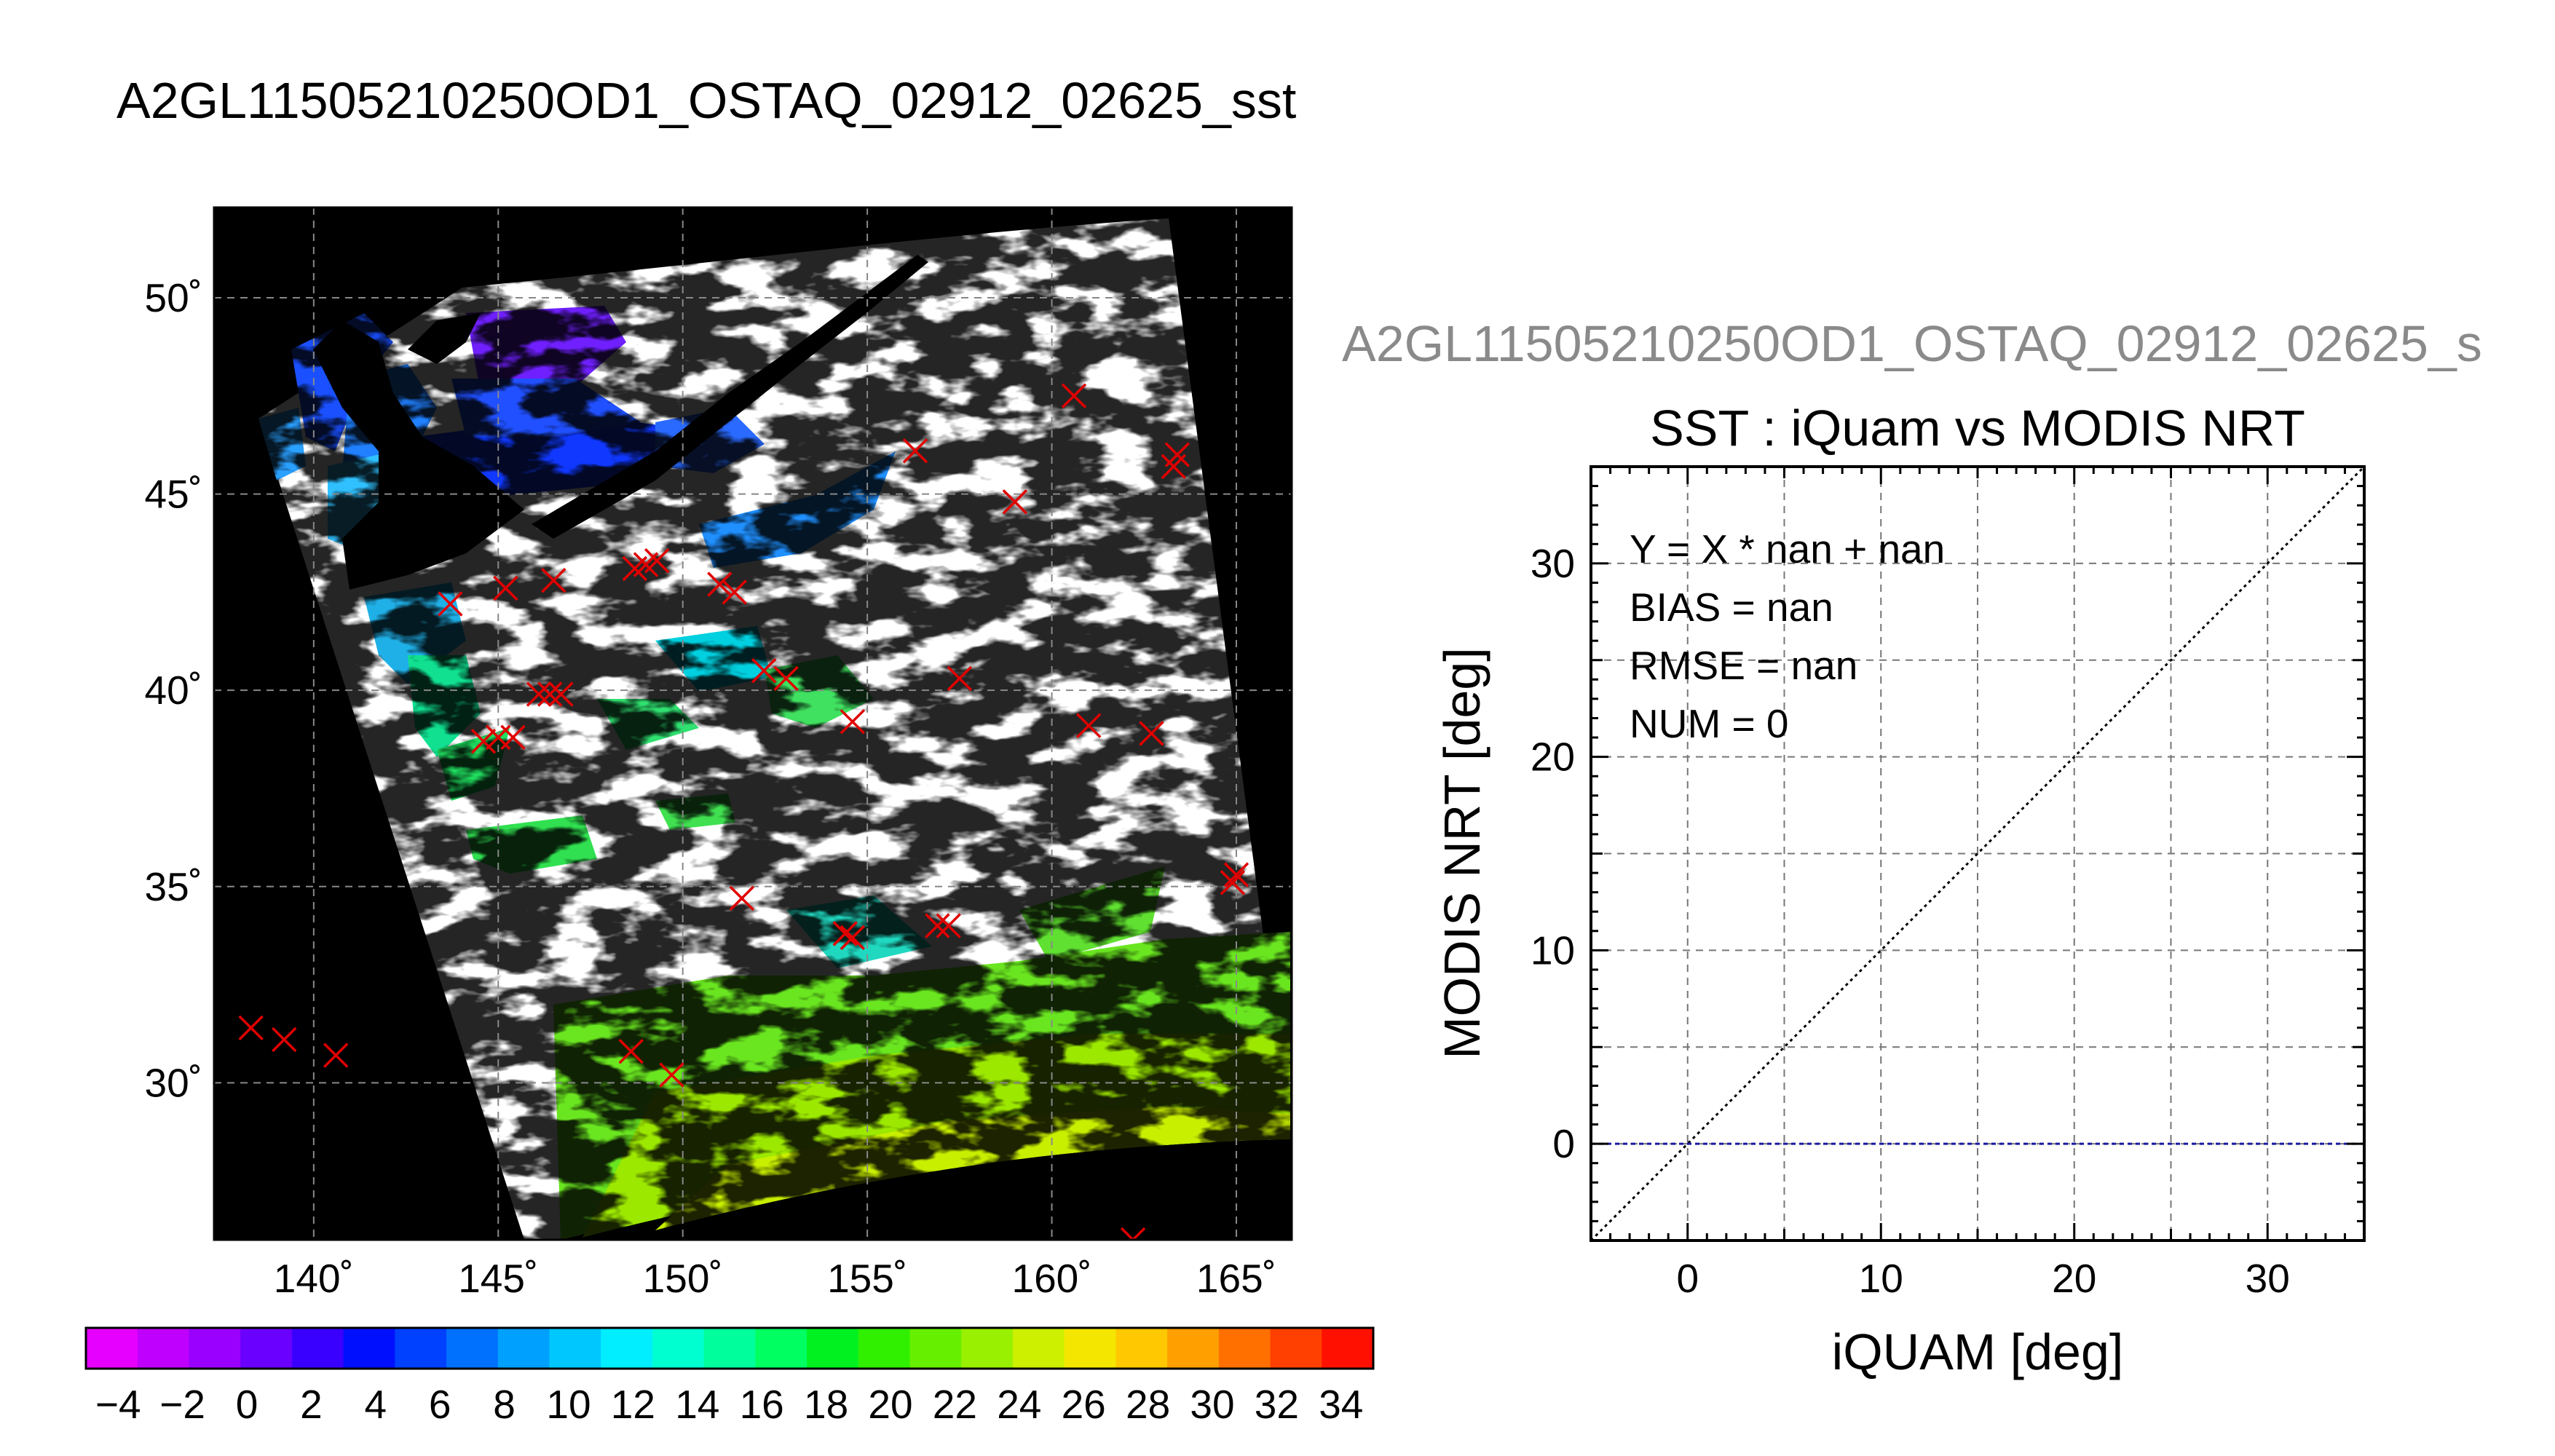 The width and height of the screenshot is (2555, 1456). What do you see at coordinates (762, 1404) in the screenshot?
I see `colorbar-tick-label: 16` at bounding box center [762, 1404].